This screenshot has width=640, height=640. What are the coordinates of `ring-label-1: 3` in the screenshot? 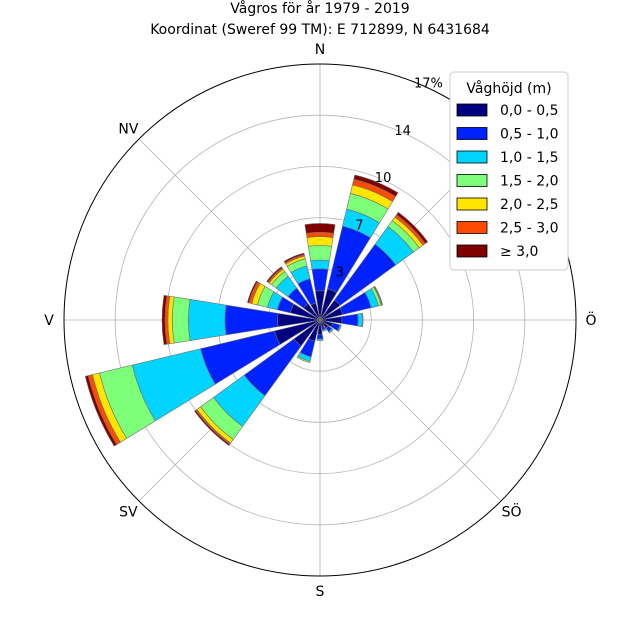 It's located at (340, 273).